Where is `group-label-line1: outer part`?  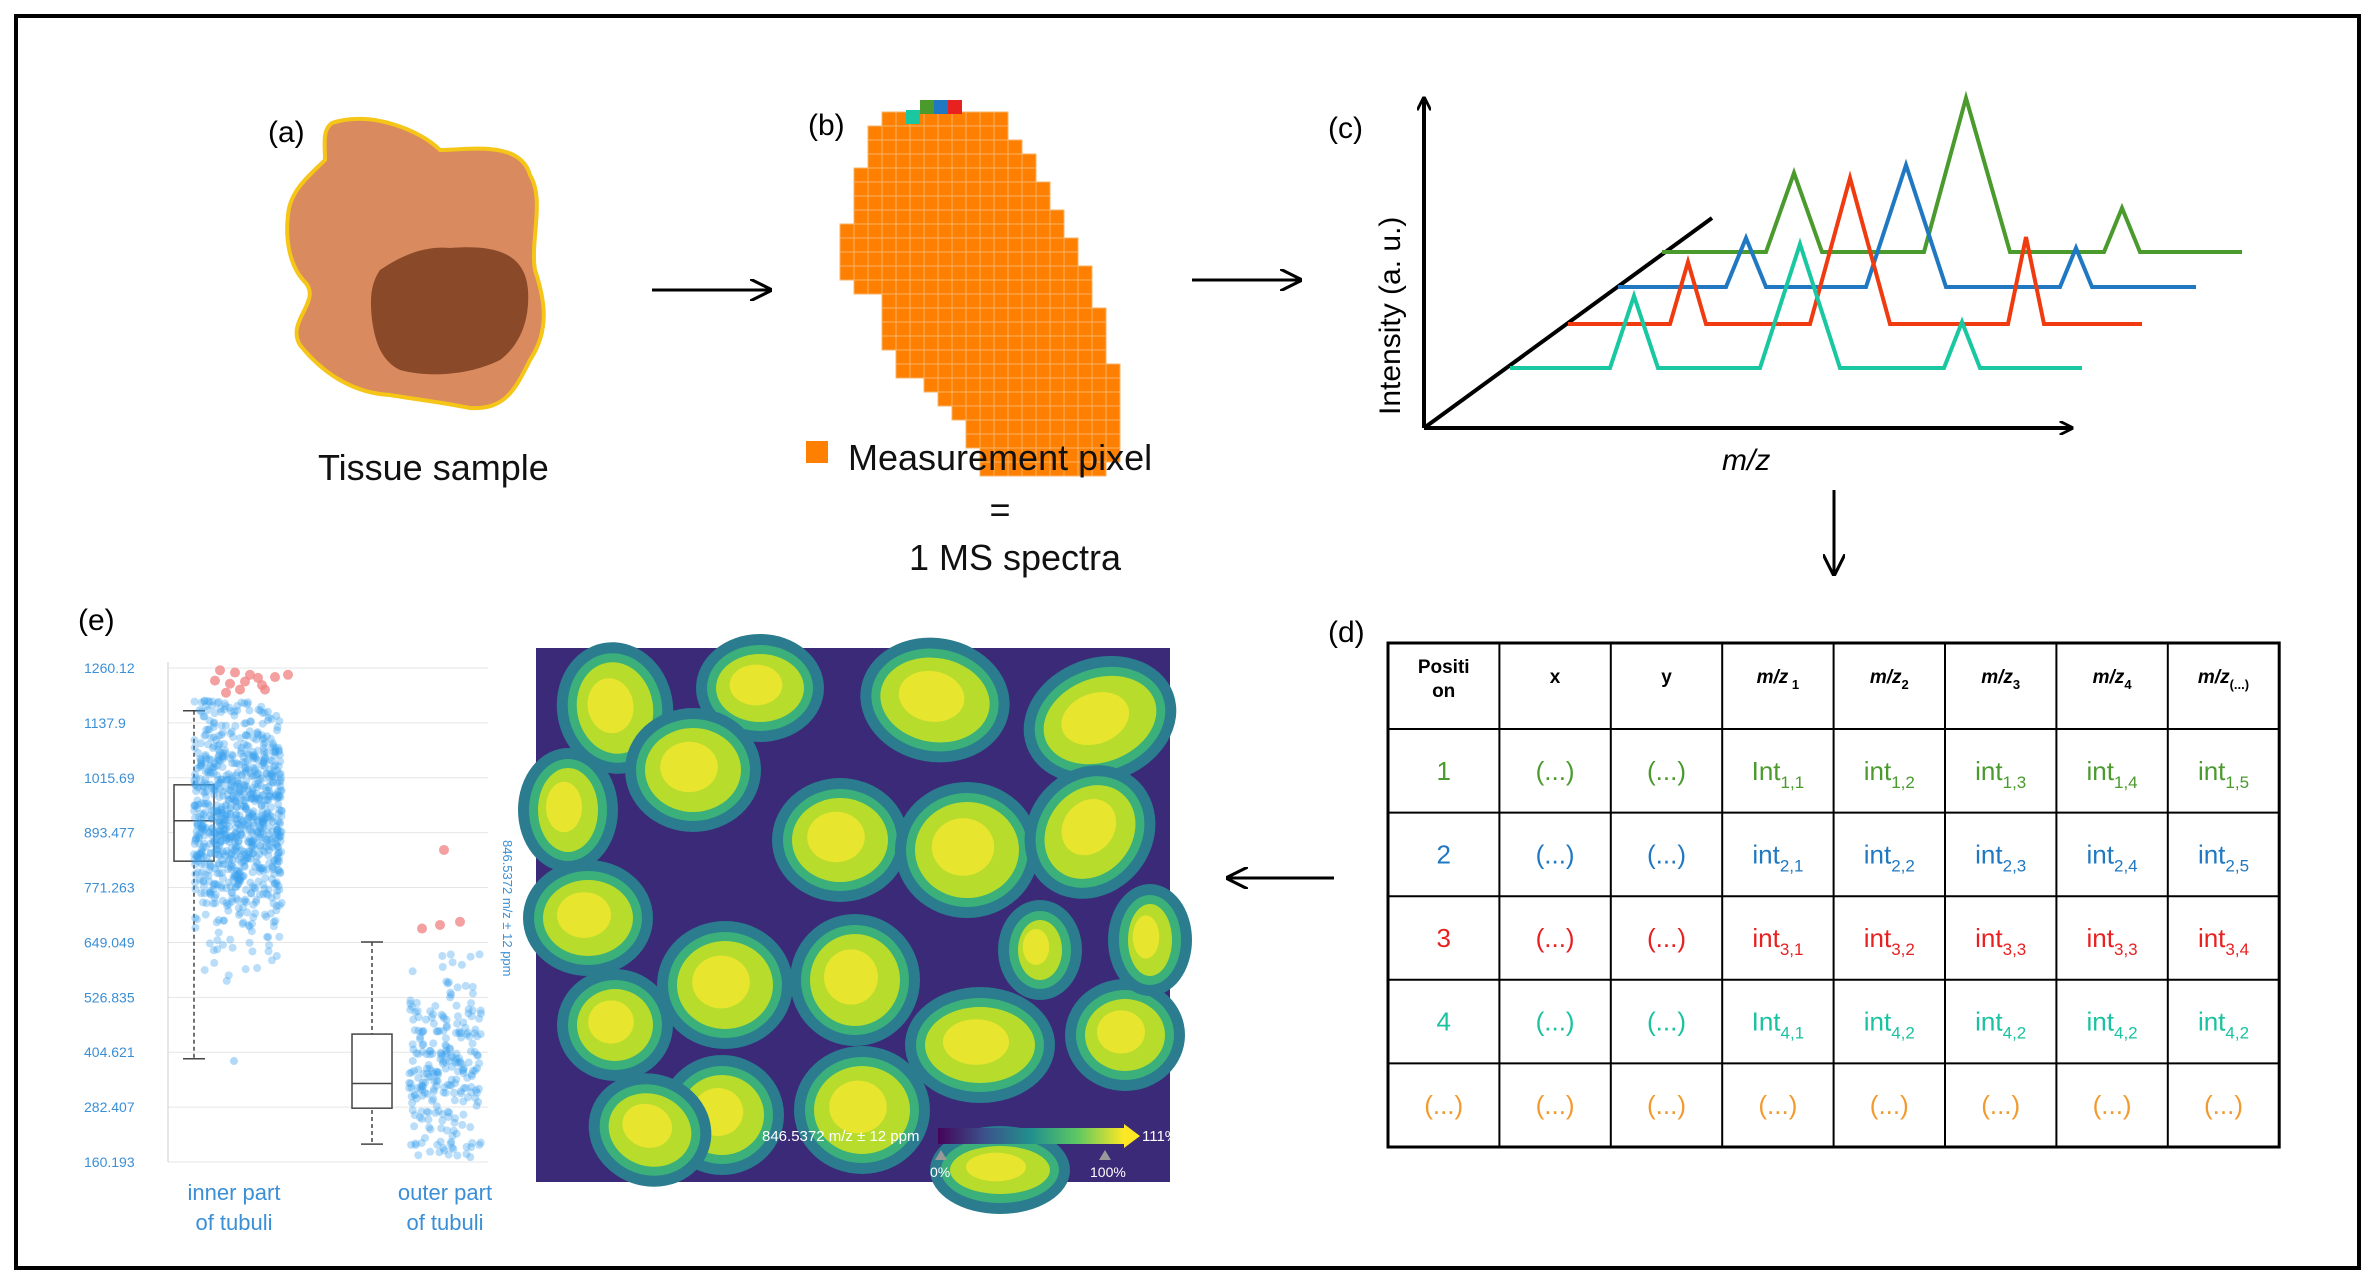
group-label-line1: outer part is located at coordinates (445, 1192).